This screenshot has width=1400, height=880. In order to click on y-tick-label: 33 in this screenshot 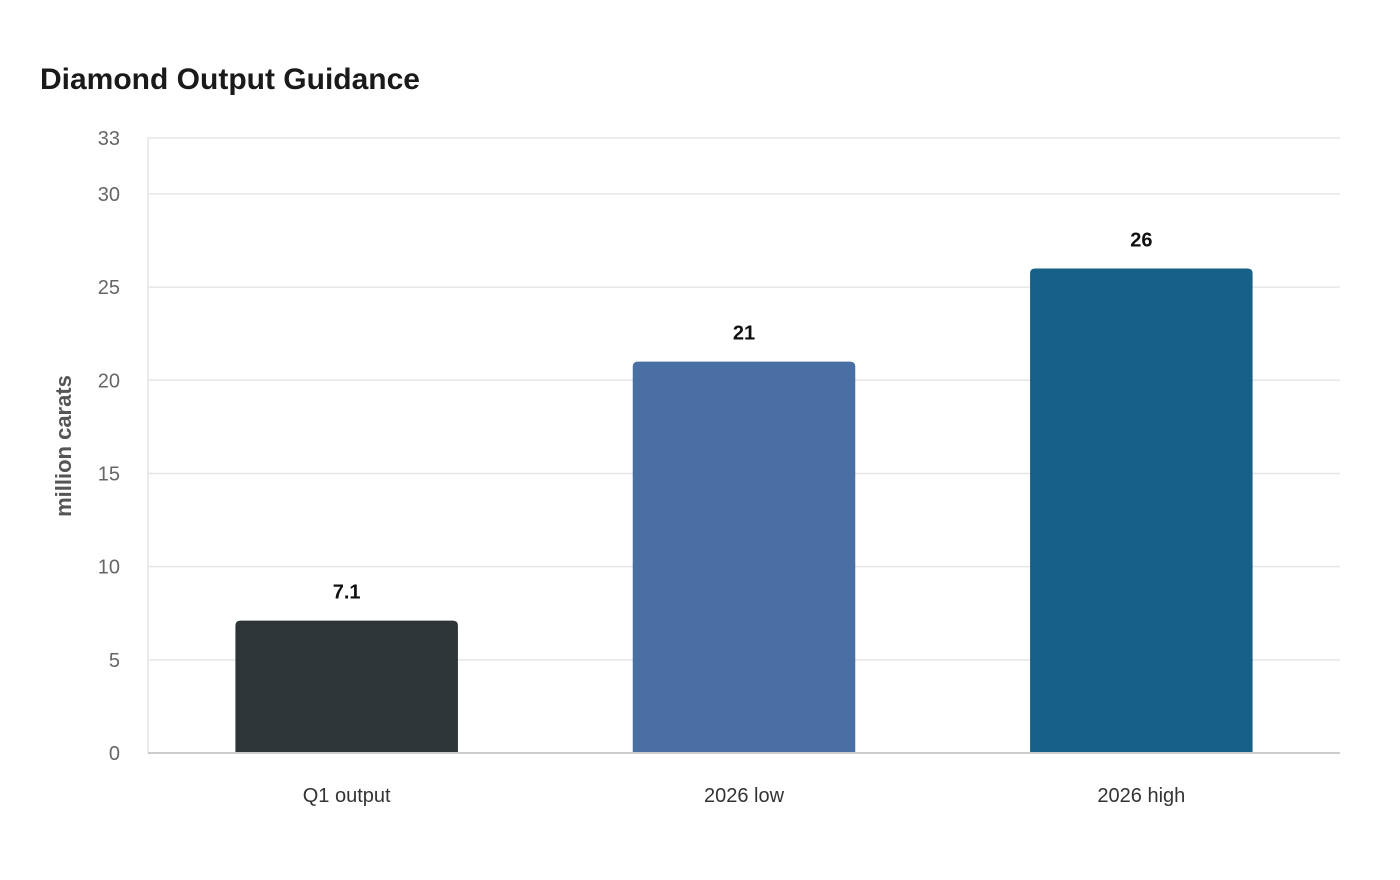, I will do `click(109, 139)`.